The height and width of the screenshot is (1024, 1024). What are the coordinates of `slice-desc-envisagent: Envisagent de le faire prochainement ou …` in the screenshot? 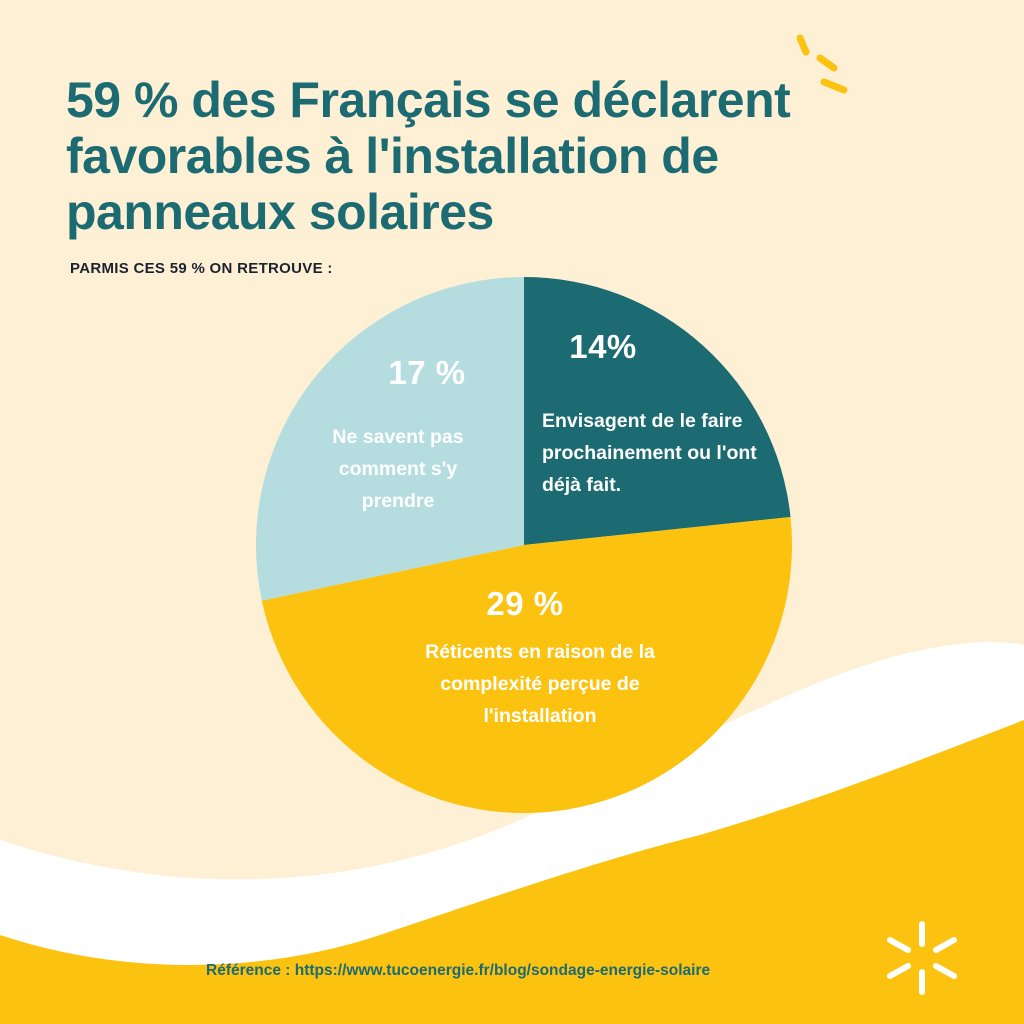 It's located at (649, 453).